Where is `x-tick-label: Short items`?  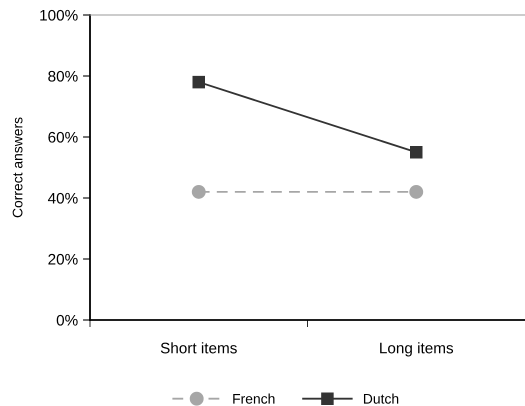
x-tick-label: Short items is located at coordinates (198, 348).